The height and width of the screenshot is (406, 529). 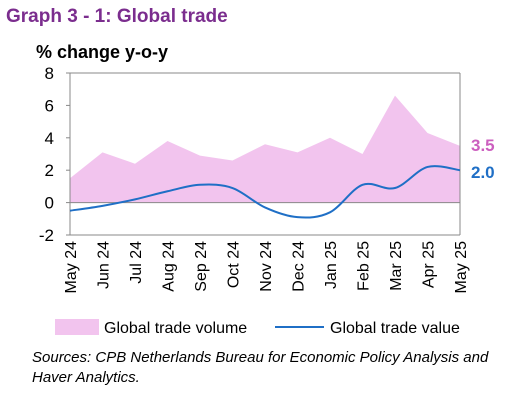 What do you see at coordinates (175, 328) in the screenshot?
I see `legend-volume-label: Global trade volume` at bounding box center [175, 328].